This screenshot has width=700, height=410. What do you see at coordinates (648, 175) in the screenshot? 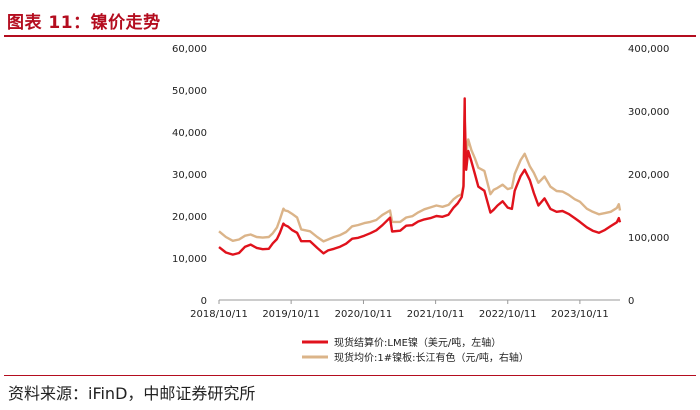
I see `y-right-tick-label: 200,000` at bounding box center [648, 175].